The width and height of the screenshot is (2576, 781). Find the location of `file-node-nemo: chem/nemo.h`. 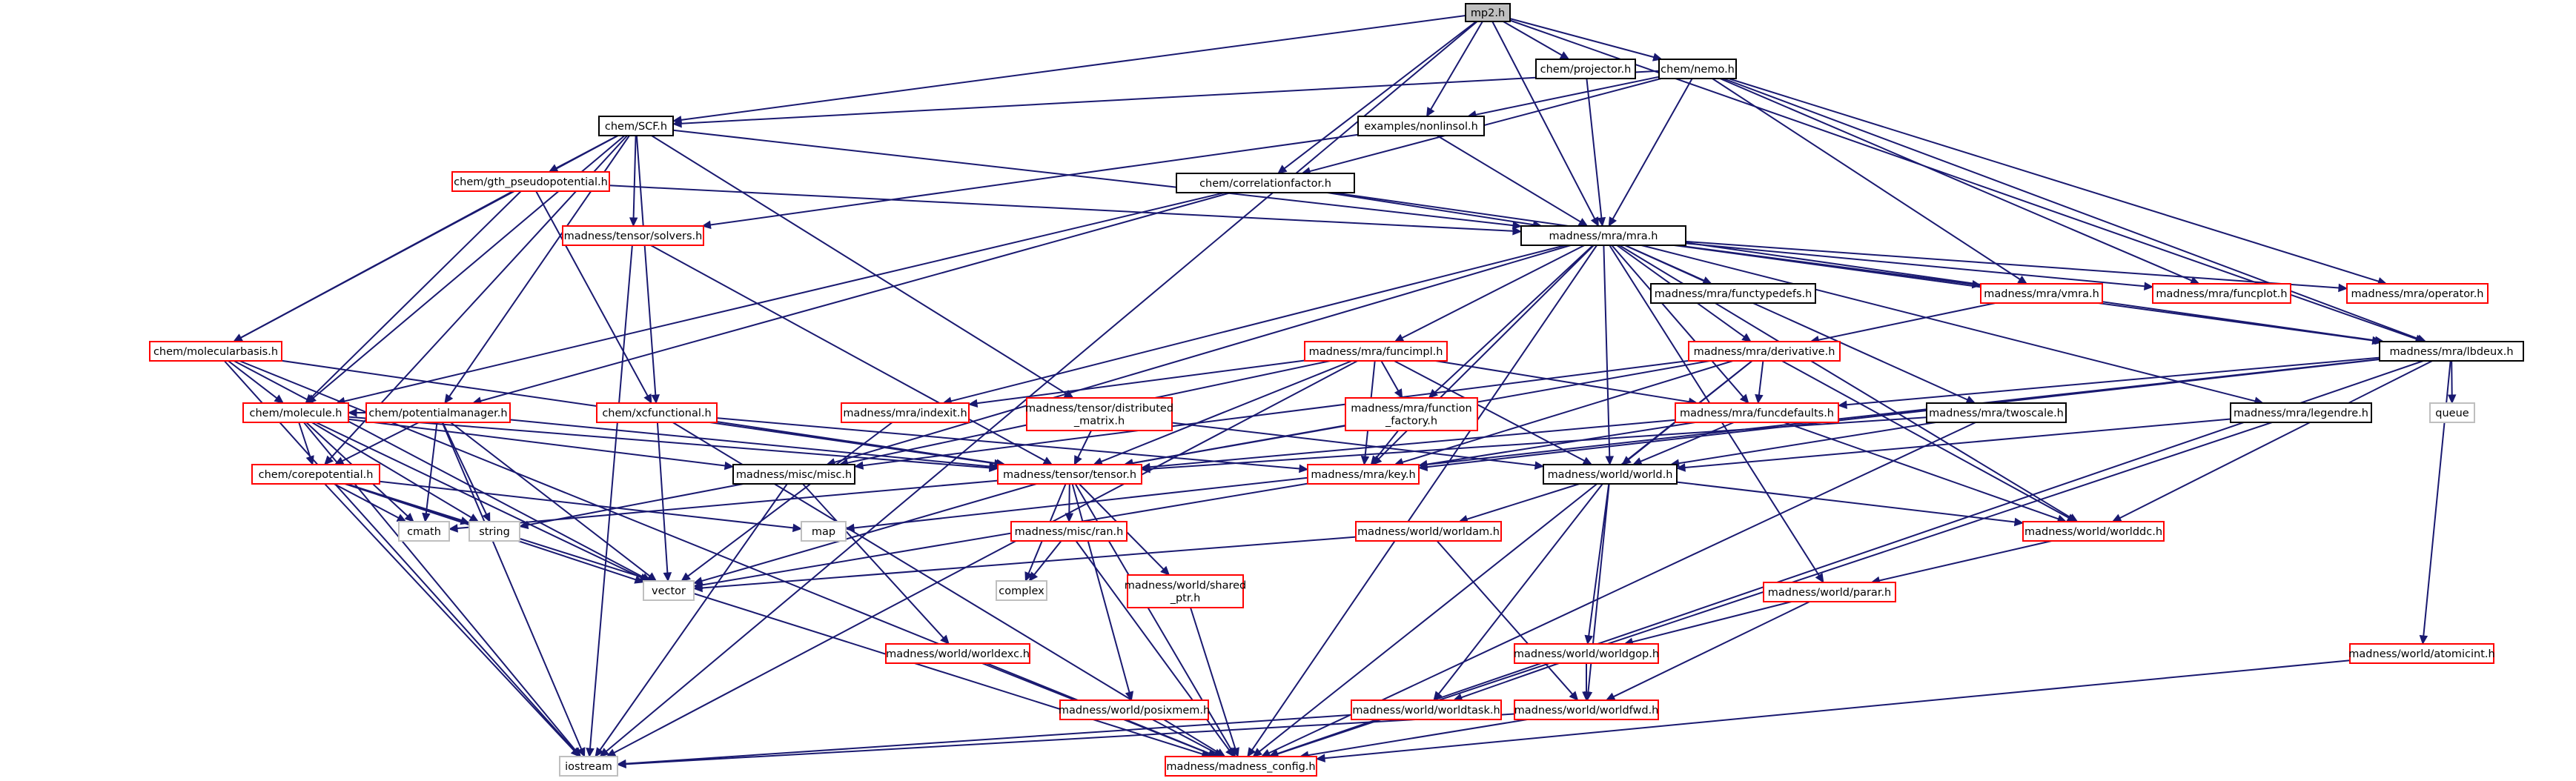

file-node-nemo: chem/nemo.h is located at coordinates (1697, 69).